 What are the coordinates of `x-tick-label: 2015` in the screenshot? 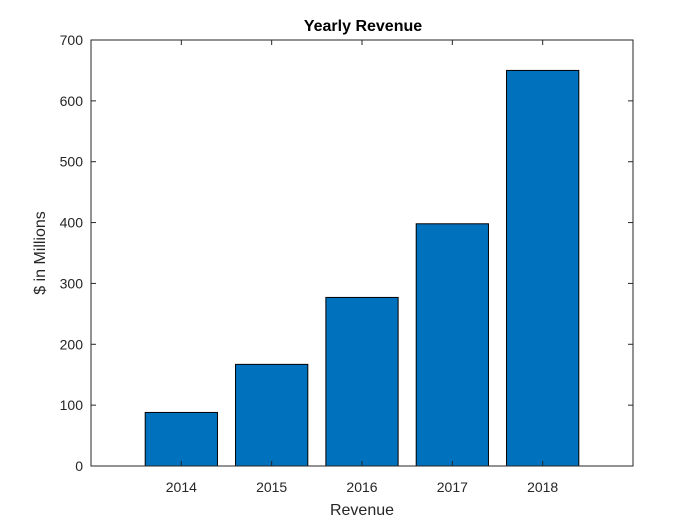 It's located at (271, 487).